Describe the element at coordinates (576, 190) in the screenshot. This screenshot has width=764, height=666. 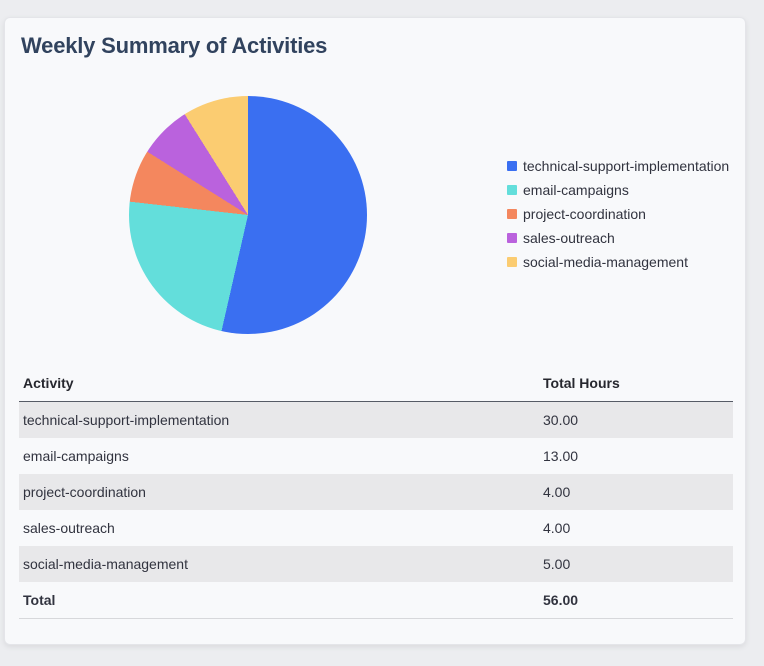
I see `legend-label: email-campaigns` at that location.